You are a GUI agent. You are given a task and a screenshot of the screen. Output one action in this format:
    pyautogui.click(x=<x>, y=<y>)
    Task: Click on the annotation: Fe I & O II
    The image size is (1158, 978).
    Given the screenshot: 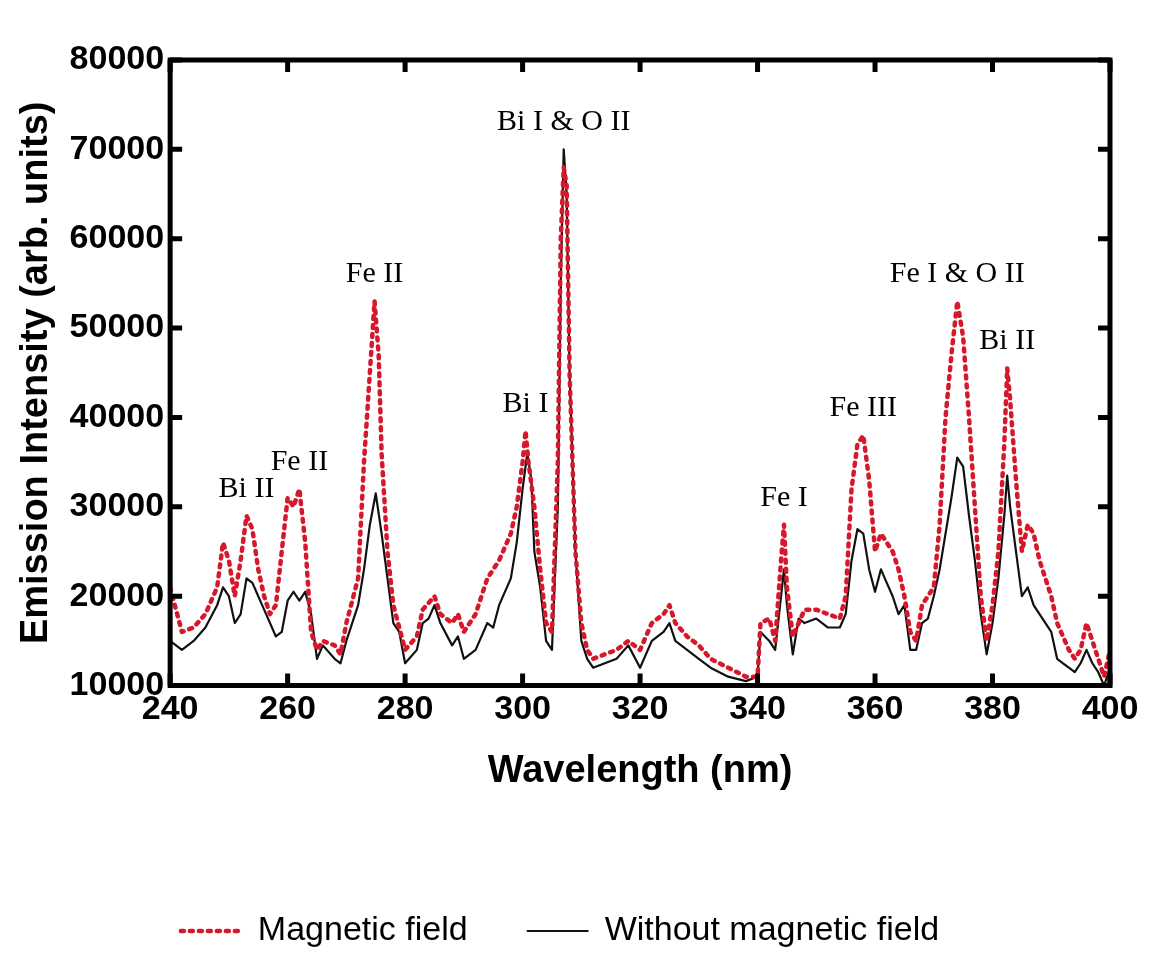 What is the action you would take?
    pyautogui.click(x=957, y=272)
    